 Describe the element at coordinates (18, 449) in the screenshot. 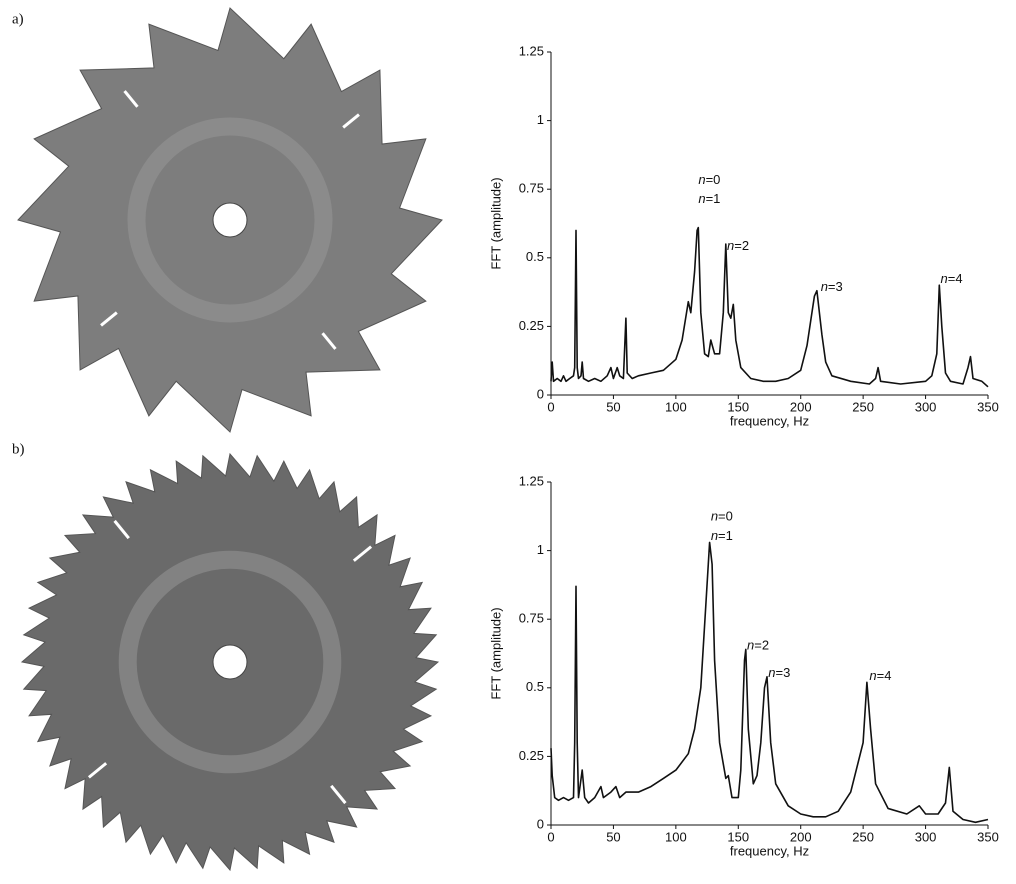

I see `panel-label: b)` at that location.